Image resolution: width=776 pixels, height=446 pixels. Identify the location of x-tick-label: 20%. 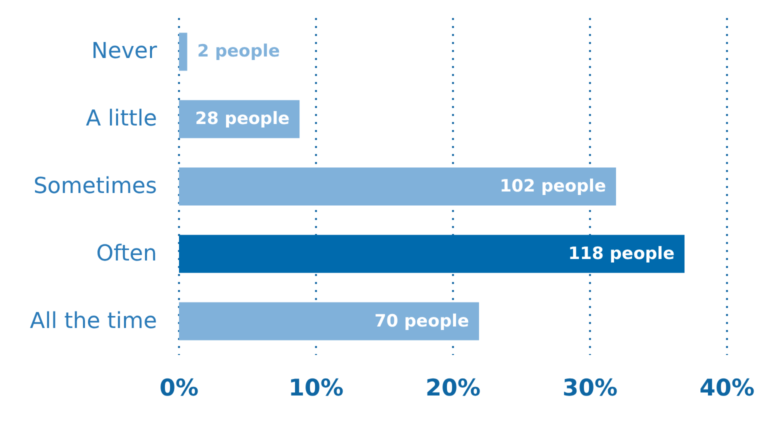
(453, 389).